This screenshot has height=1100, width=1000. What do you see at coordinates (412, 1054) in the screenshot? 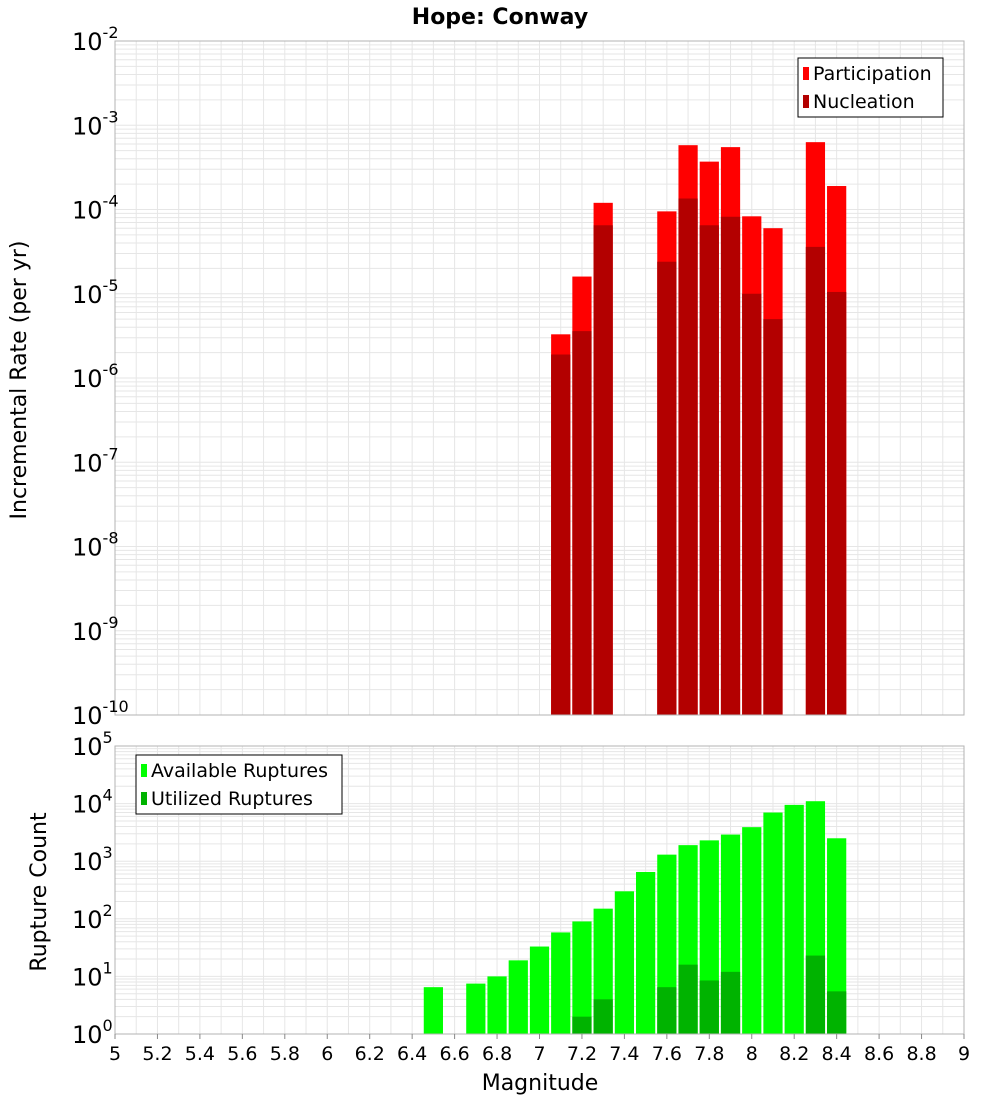
I see `x-tick-label: 6.4` at bounding box center [412, 1054].